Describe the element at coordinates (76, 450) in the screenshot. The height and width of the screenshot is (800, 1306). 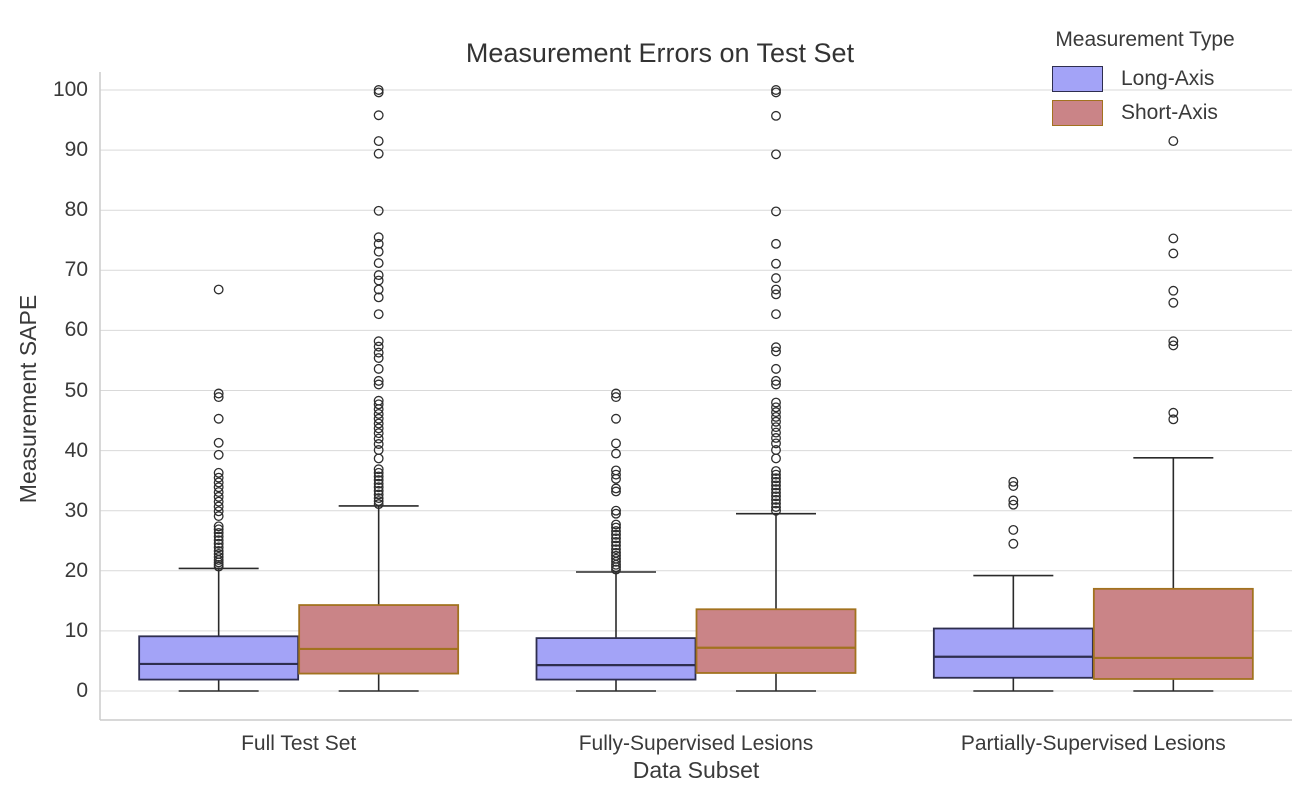
I see `y-tick-label: 40` at that location.